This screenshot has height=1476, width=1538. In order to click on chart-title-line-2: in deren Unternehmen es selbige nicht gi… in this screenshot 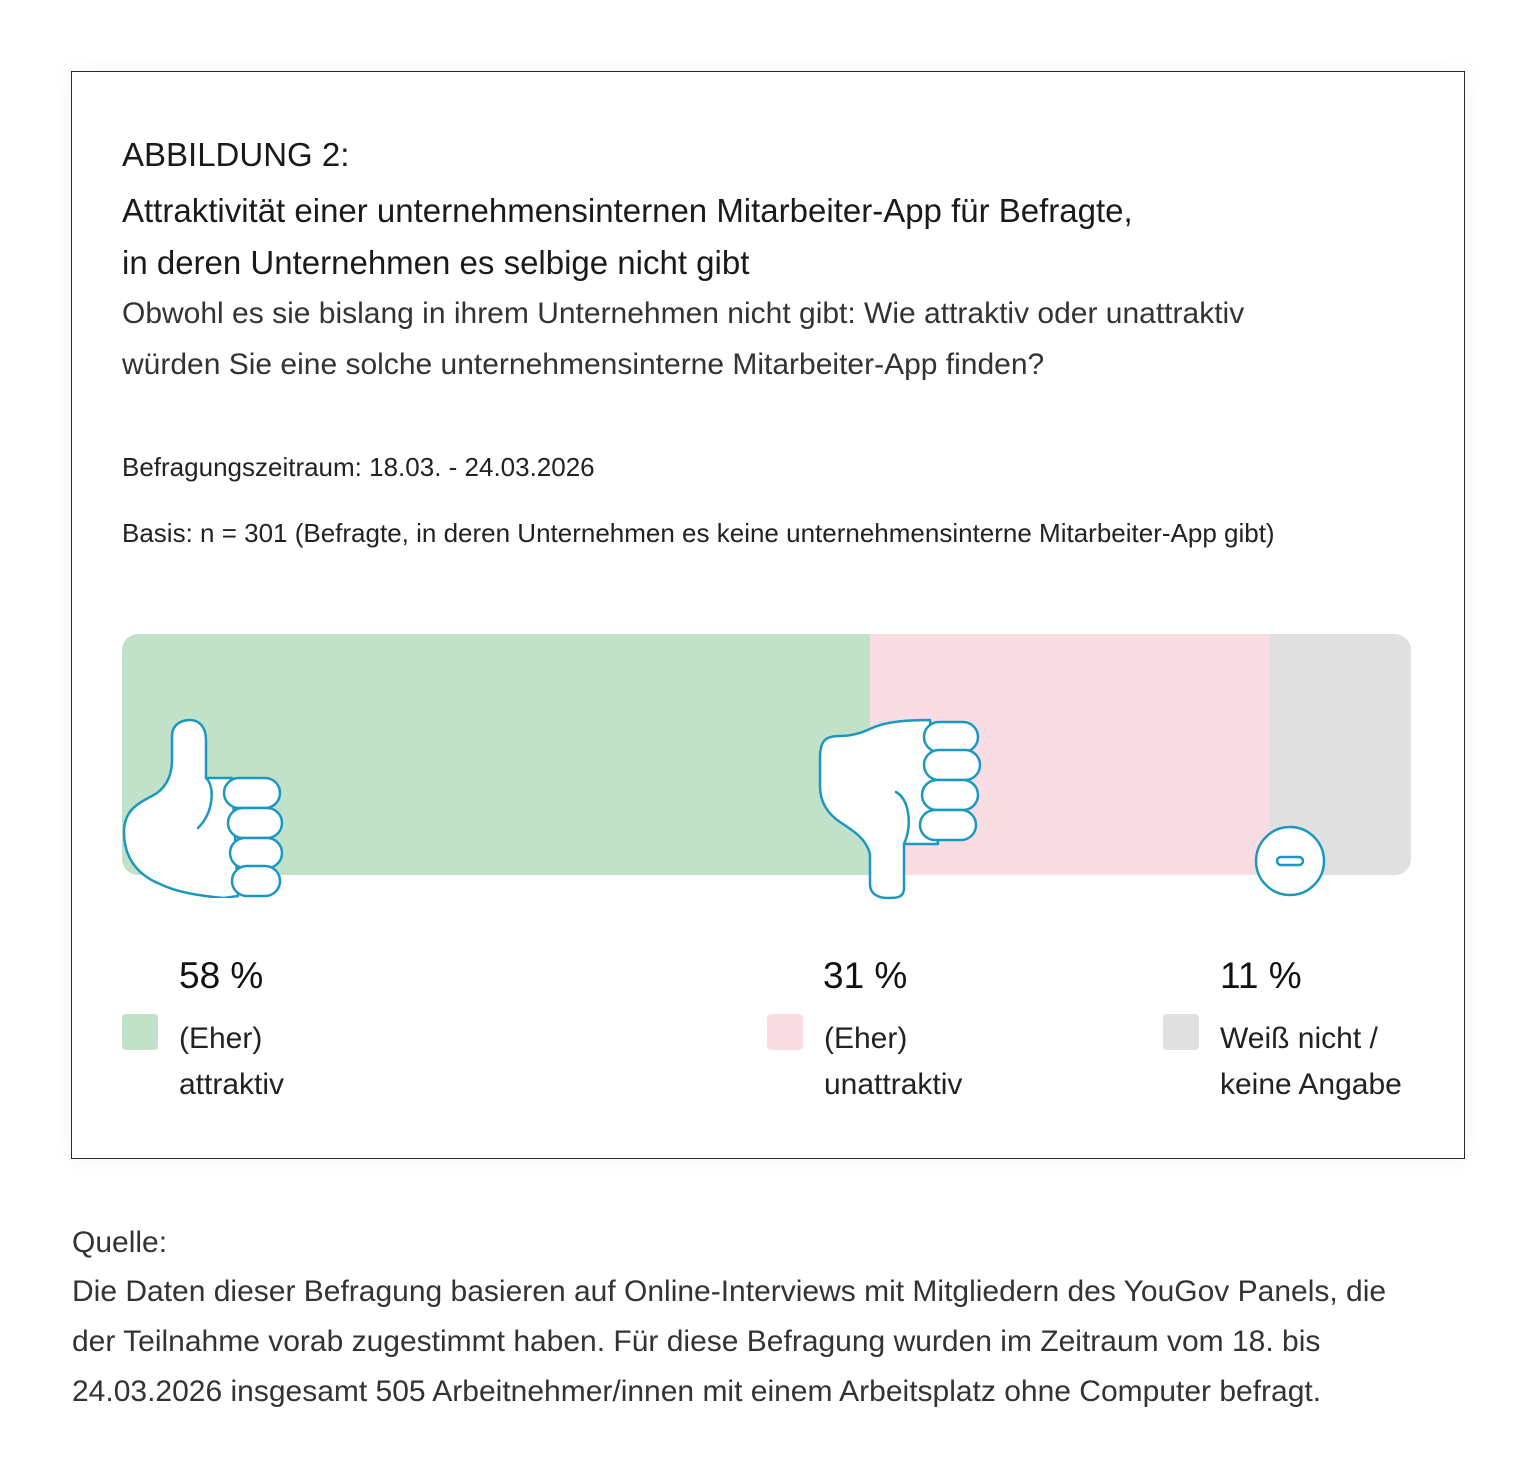, I will do `click(436, 262)`.